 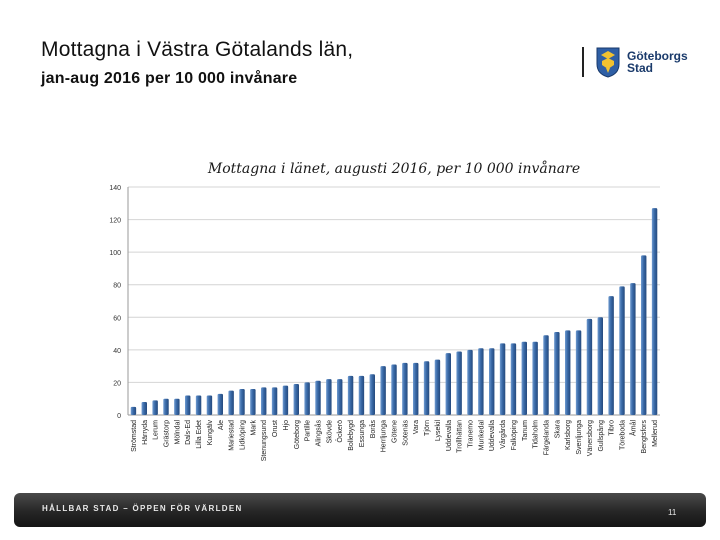 I want to click on y-tick-label: 60, so click(x=117, y=318).